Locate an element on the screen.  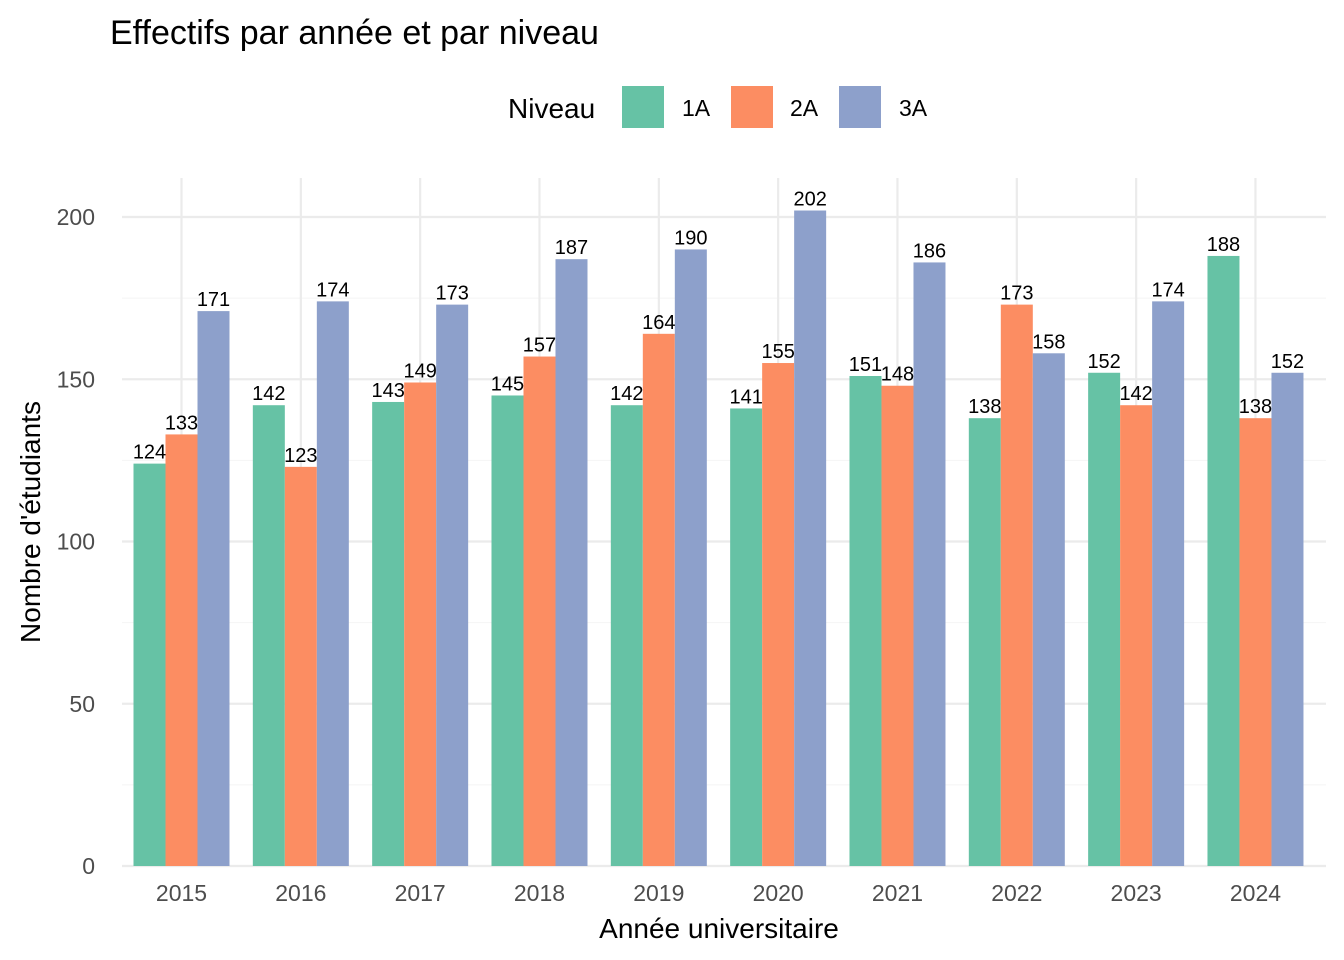
y-tick-label: 0 is located at coordinates (88, 866).